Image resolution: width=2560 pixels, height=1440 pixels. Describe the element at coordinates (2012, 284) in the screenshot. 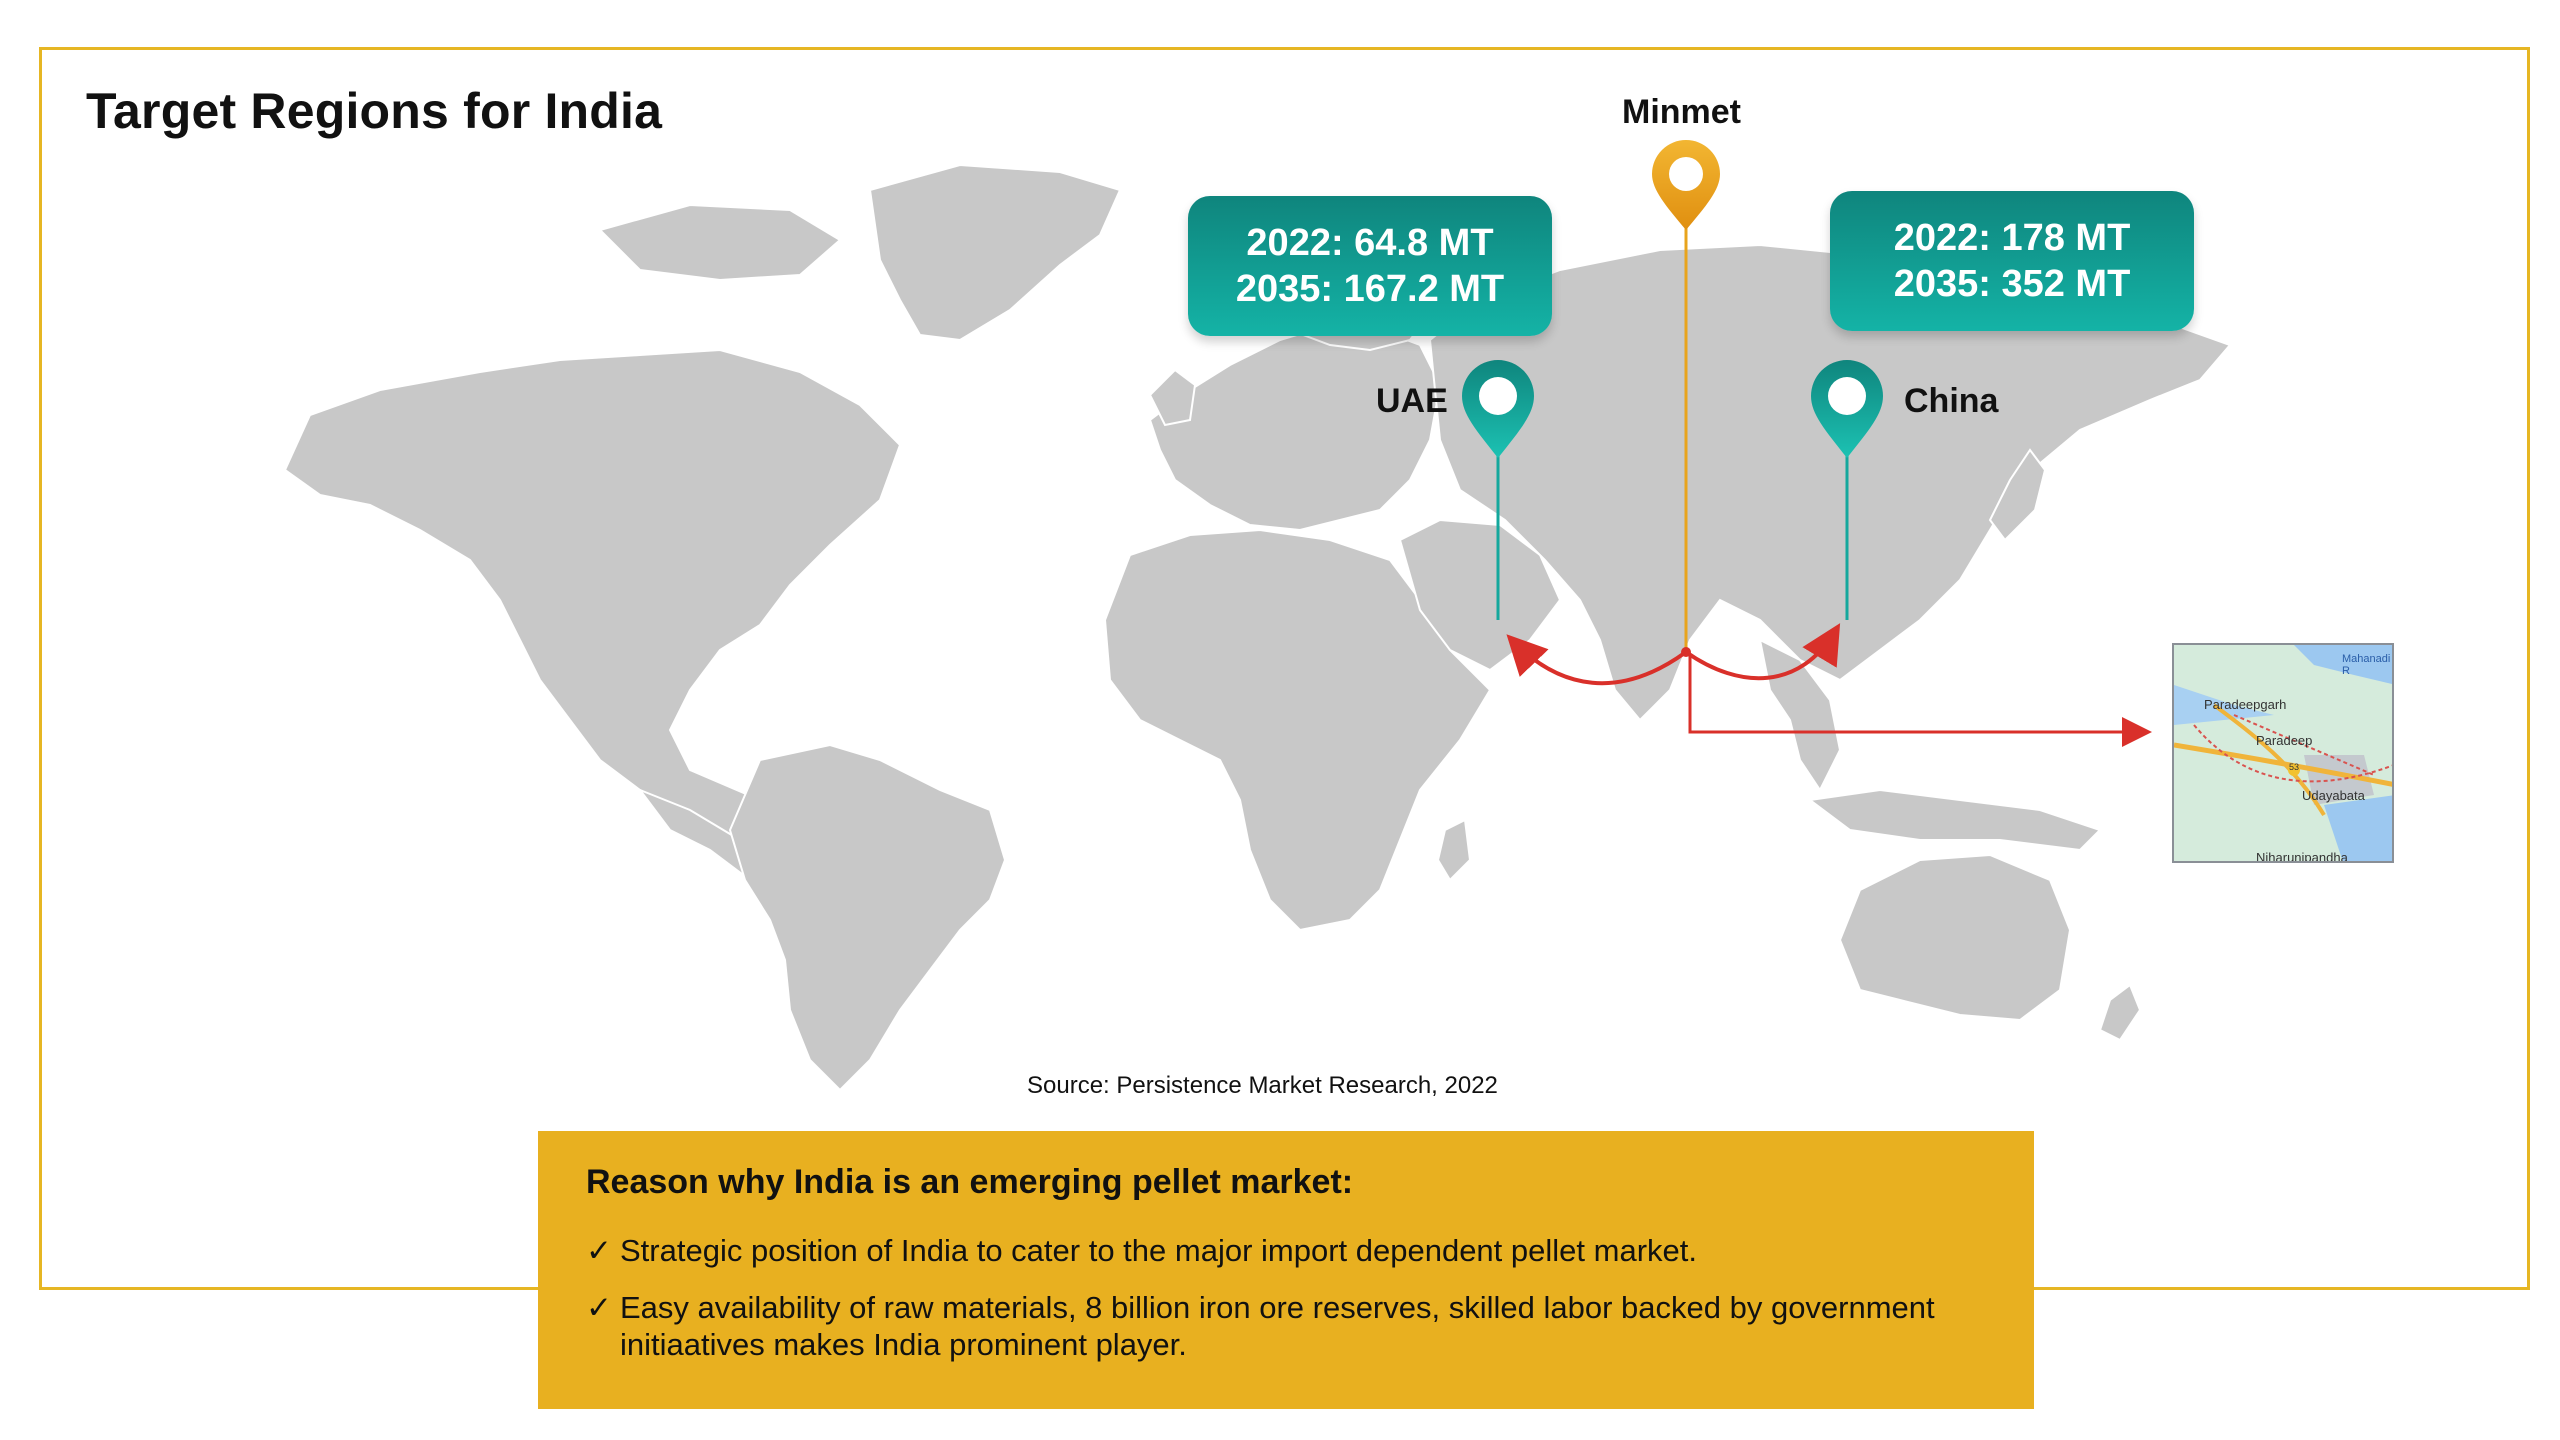

I see `china-2035-value: 2035: 352 MT` at that location.